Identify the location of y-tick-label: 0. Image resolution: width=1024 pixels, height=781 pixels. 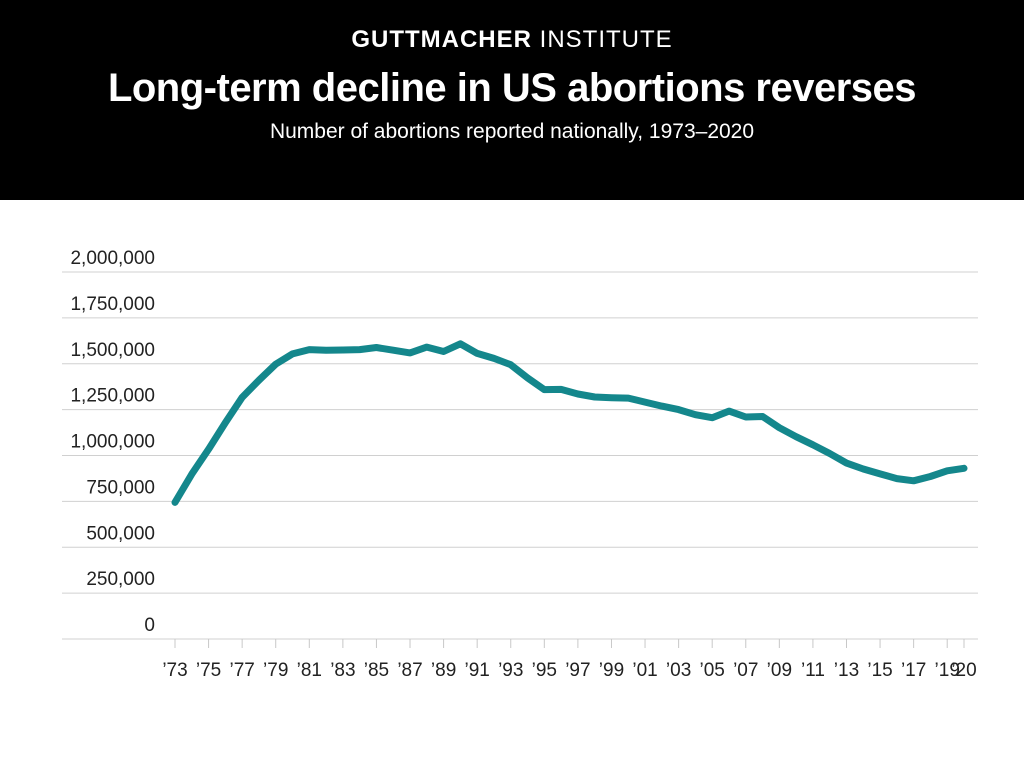
(149, 625).